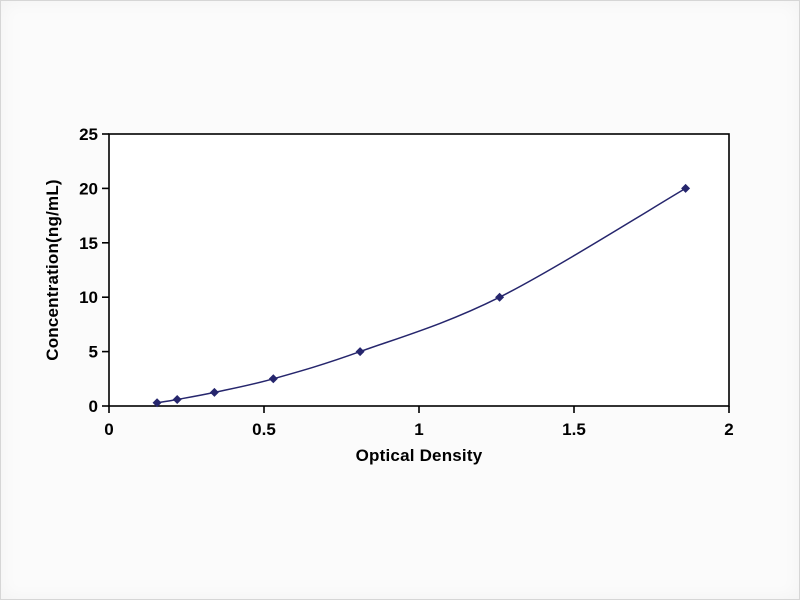  Describe the element at coordinates (108, 429) in the screenshot. I see `x-tick-label: 0` at that location.